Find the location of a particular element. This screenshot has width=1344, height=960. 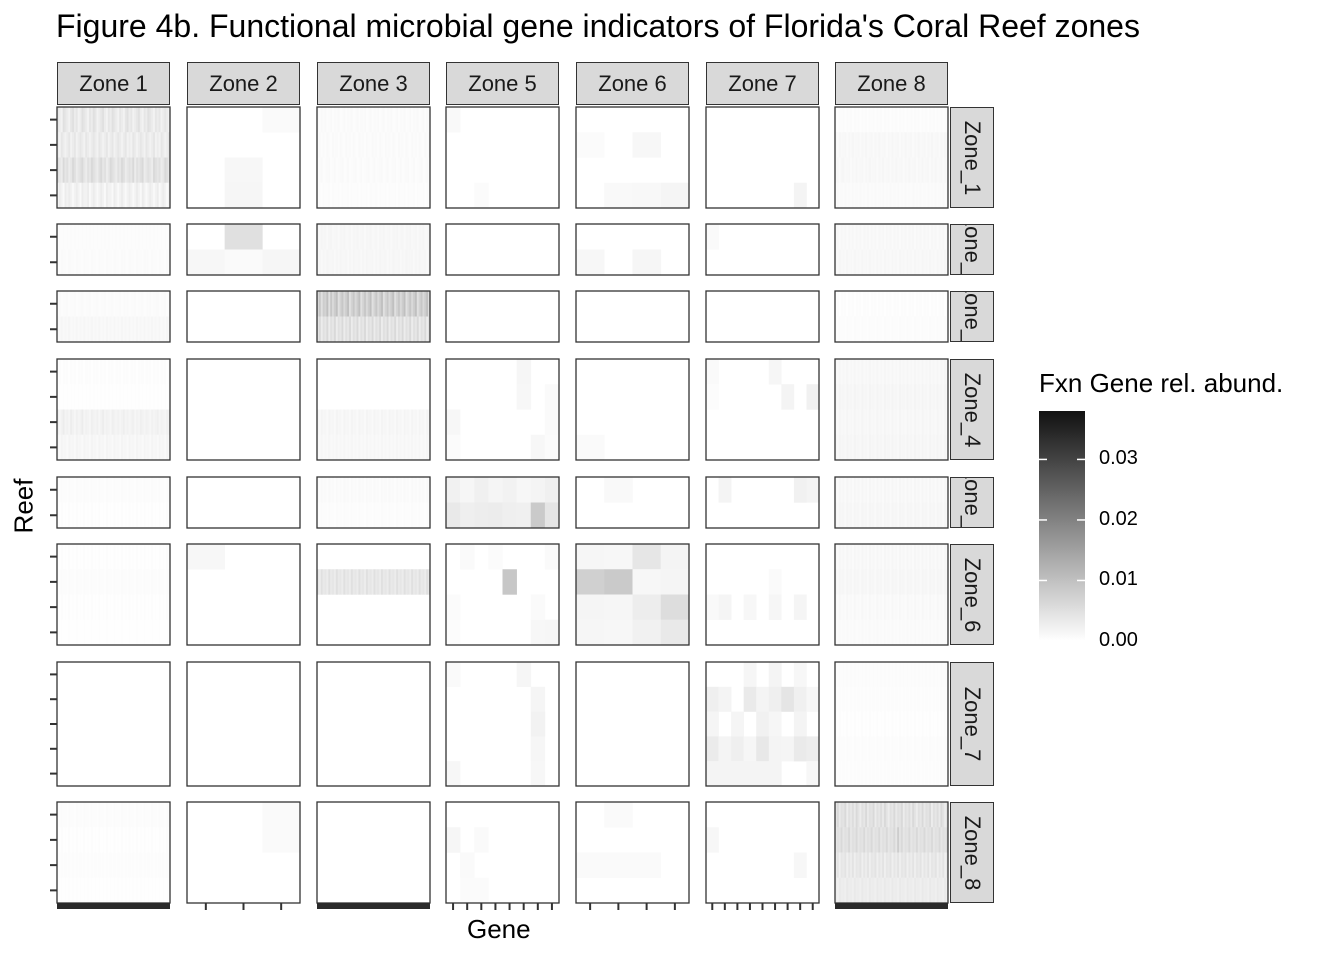

row-facet-label: Zone_6 is located at coordinates (972, 594).